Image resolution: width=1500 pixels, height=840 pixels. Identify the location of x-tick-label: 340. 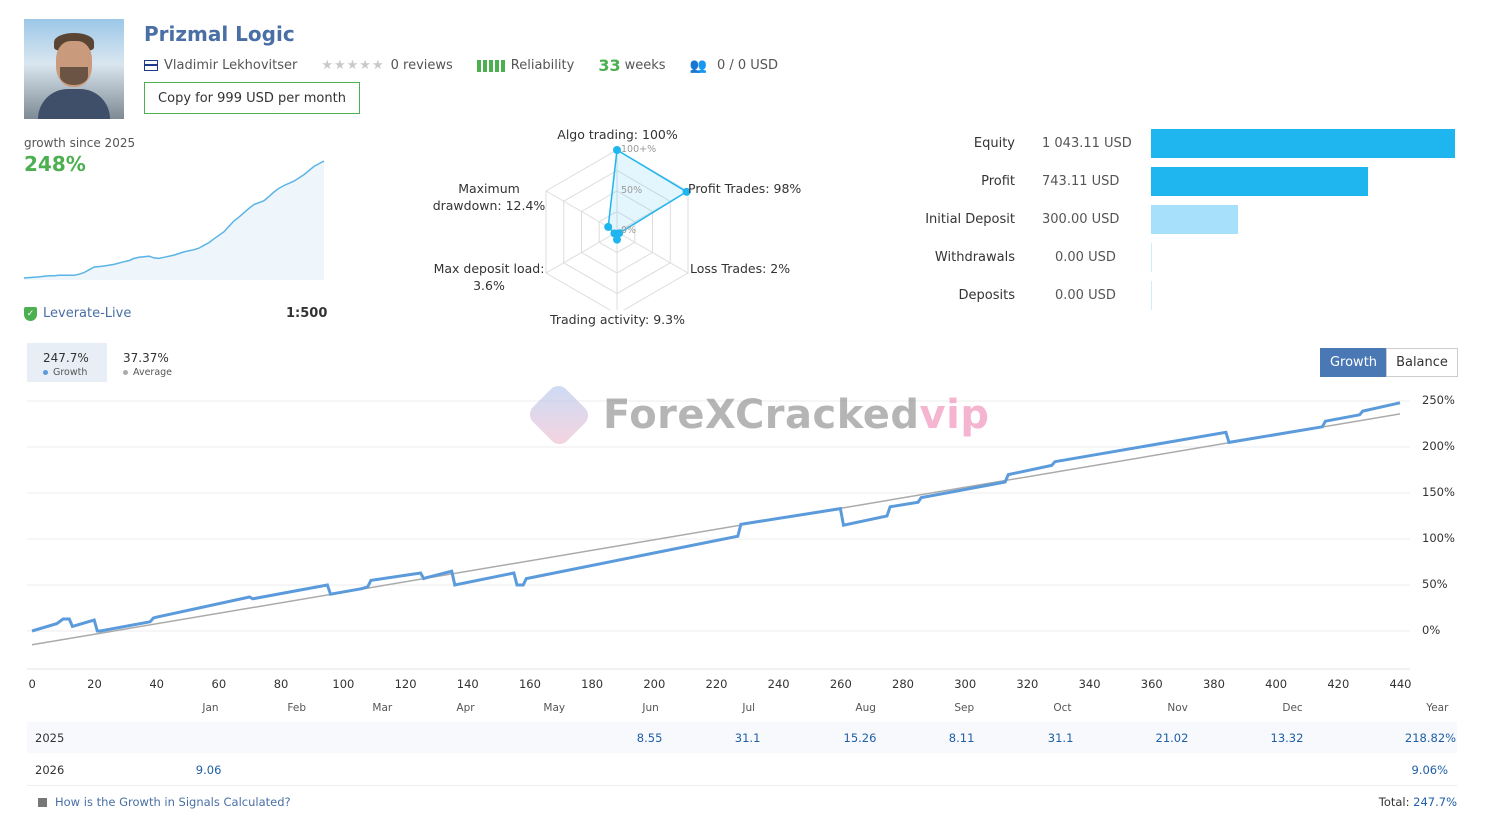
(1089, 684).